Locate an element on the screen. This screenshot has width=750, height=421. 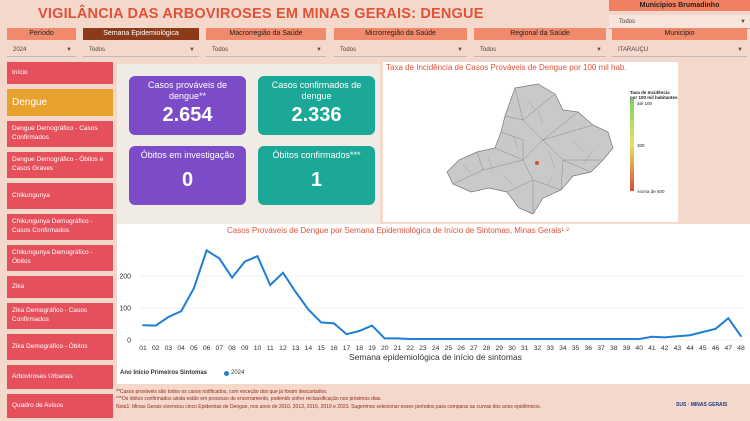
sidebar-item-dengue: Dengue is located at coordinates (60, 105).